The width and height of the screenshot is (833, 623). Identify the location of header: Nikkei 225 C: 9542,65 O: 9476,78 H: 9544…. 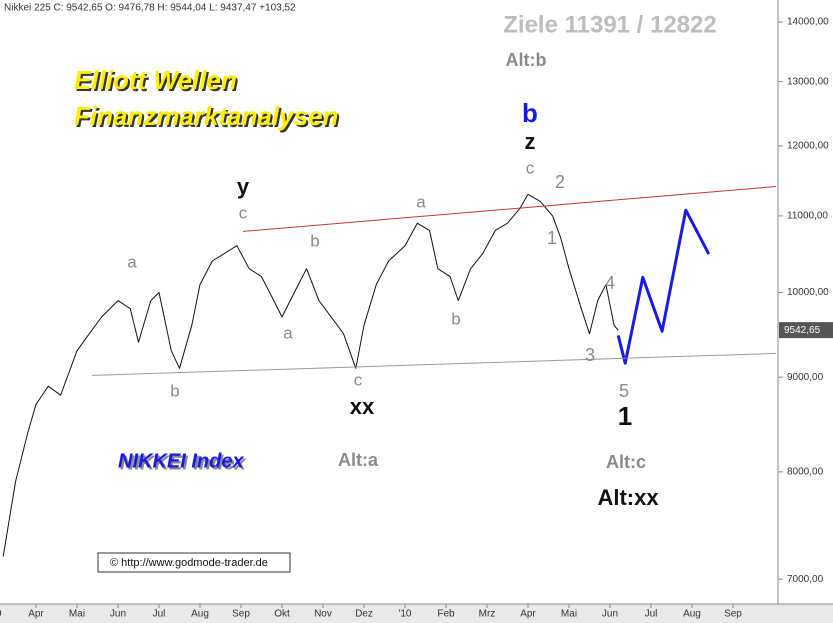
(150, 8).